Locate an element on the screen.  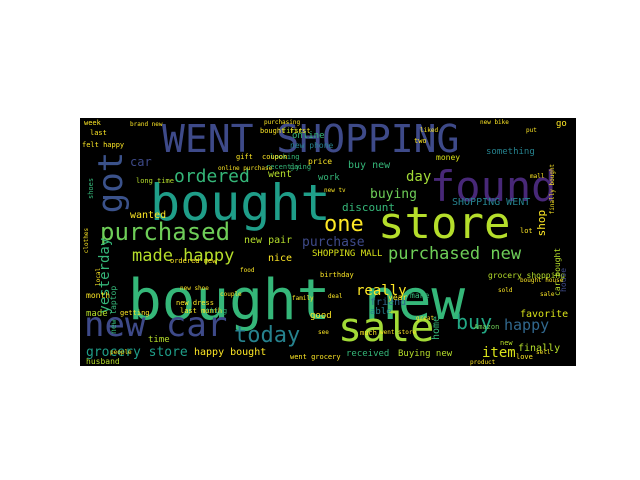
cloud-word: bought is located at coordinates (240, 203).